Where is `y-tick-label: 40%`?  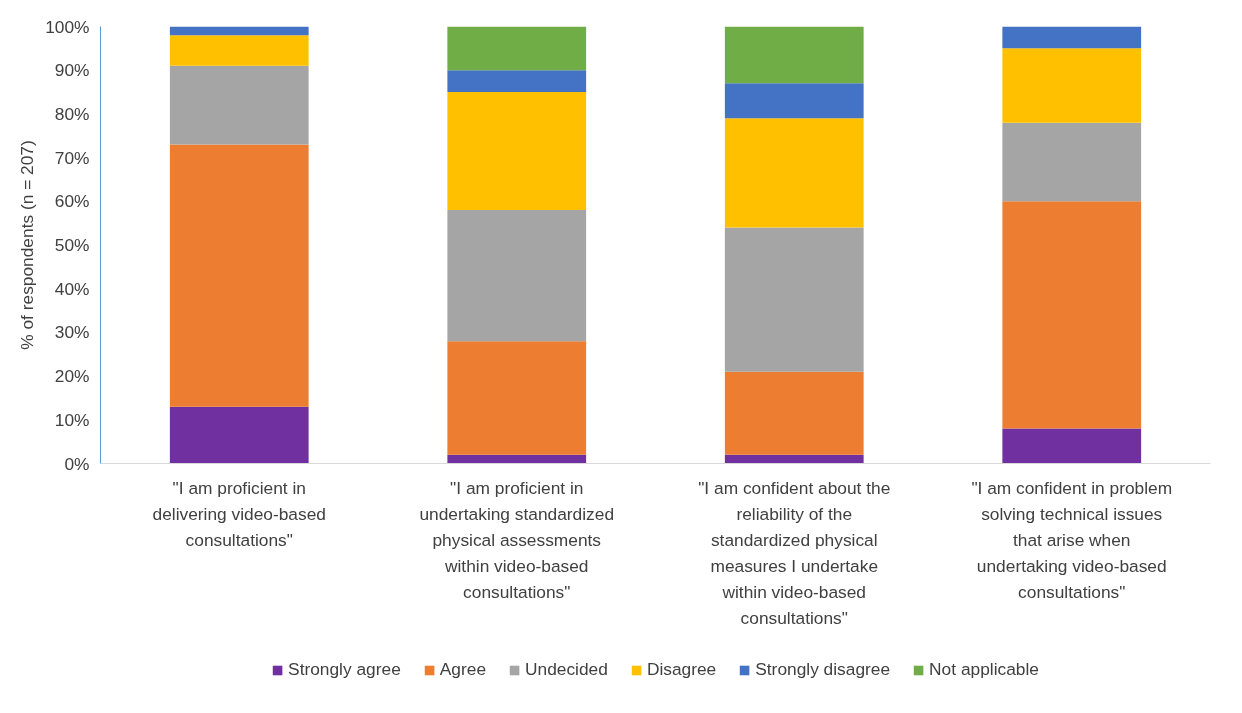 y-tick-label: 40% is located at coordinates (72, 288).